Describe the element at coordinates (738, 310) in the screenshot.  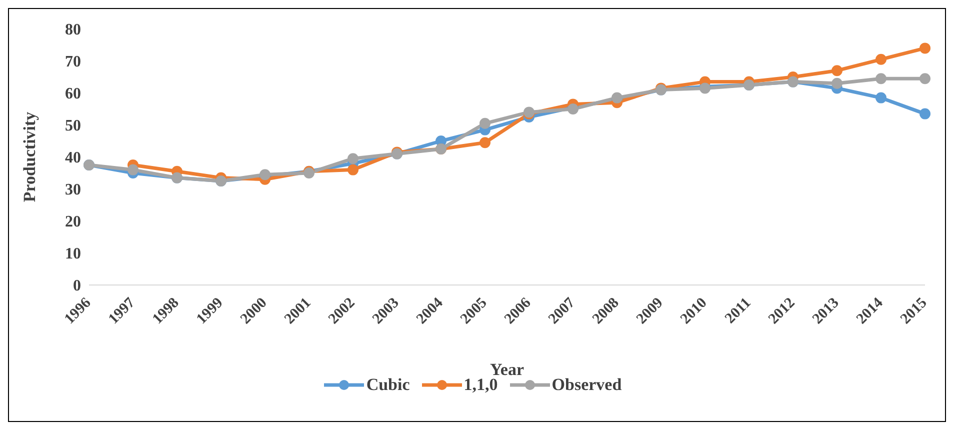
I see `x-tick-label: 2011` at that location.